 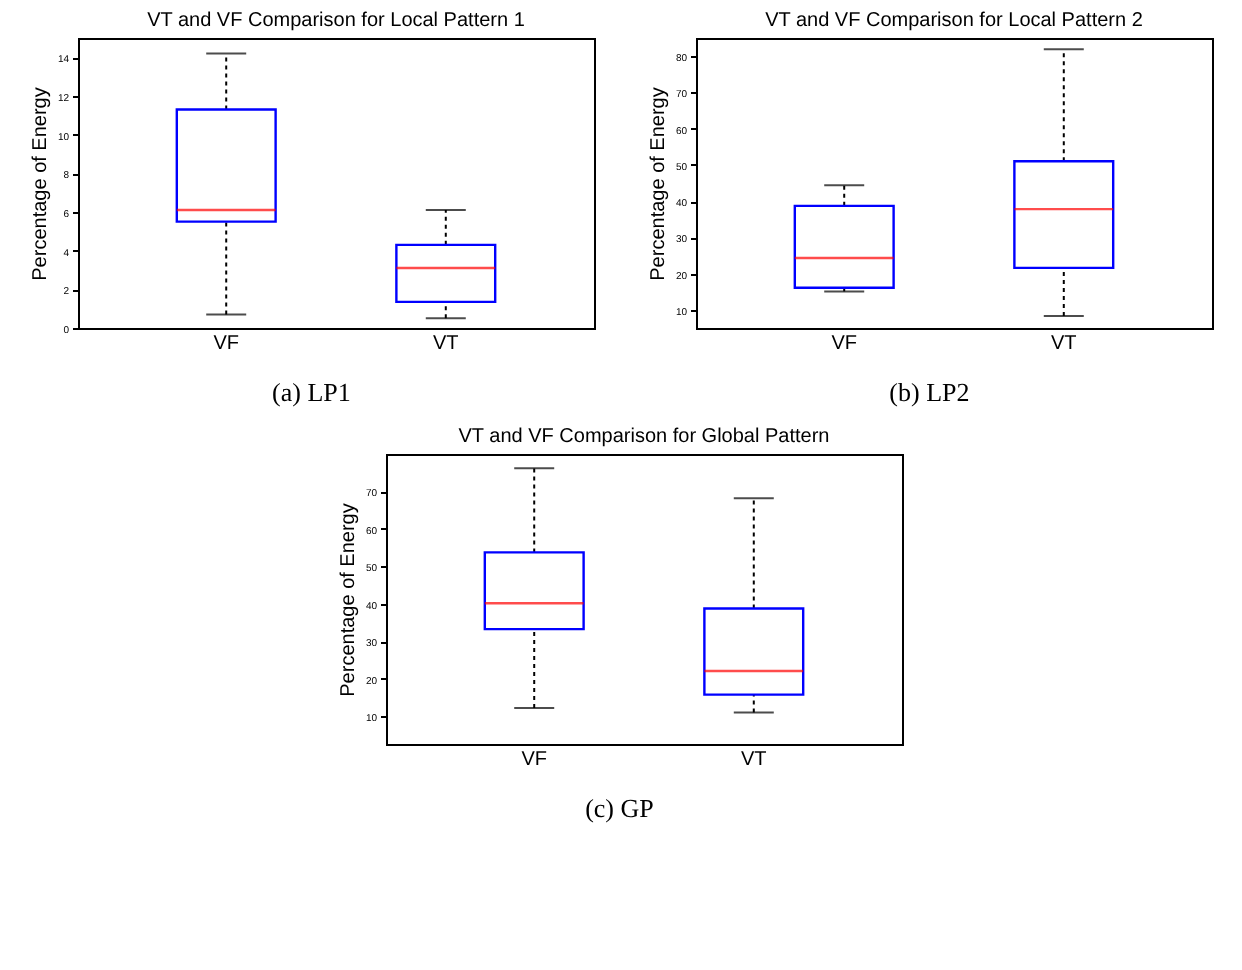 I want to click on text: (a) LP1, so click(x=310, y=392).